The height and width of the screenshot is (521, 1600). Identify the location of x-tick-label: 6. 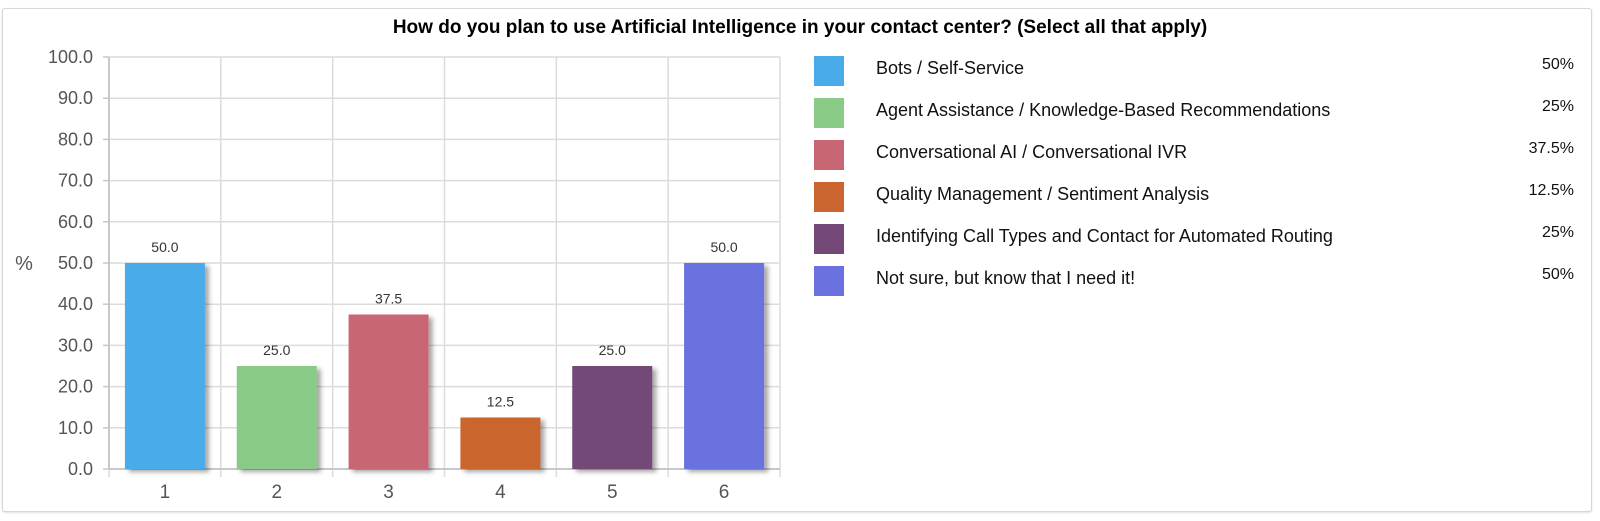
(724, 492).